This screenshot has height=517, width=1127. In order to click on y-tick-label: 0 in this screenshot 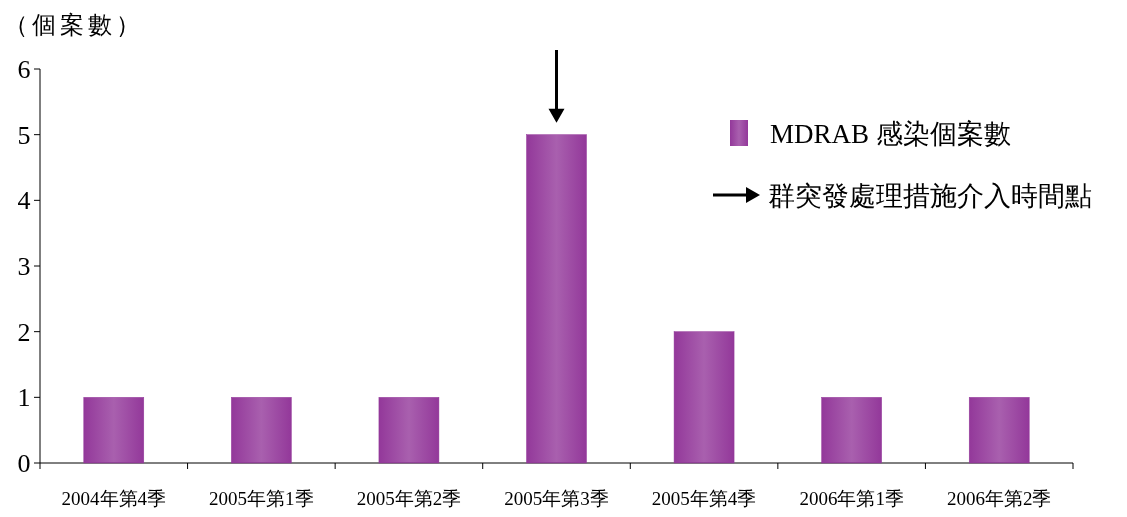, I will do `click(24, 463)`.